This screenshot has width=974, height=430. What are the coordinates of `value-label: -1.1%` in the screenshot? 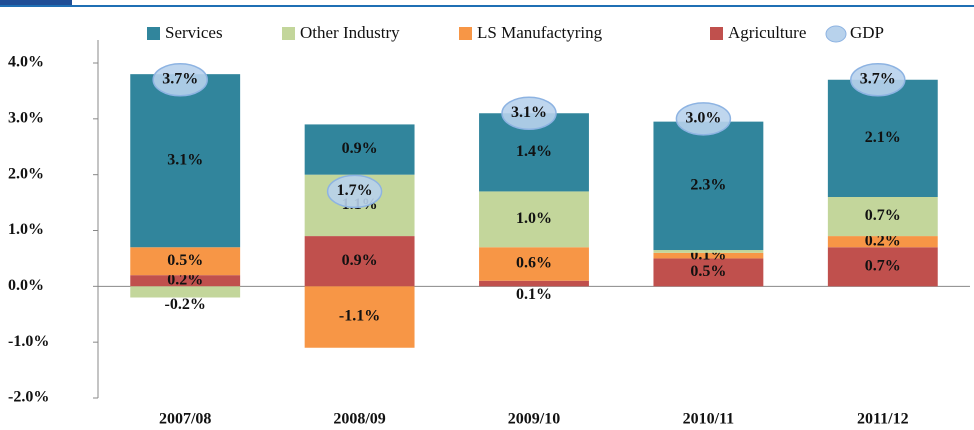 It's located at (359, 316).